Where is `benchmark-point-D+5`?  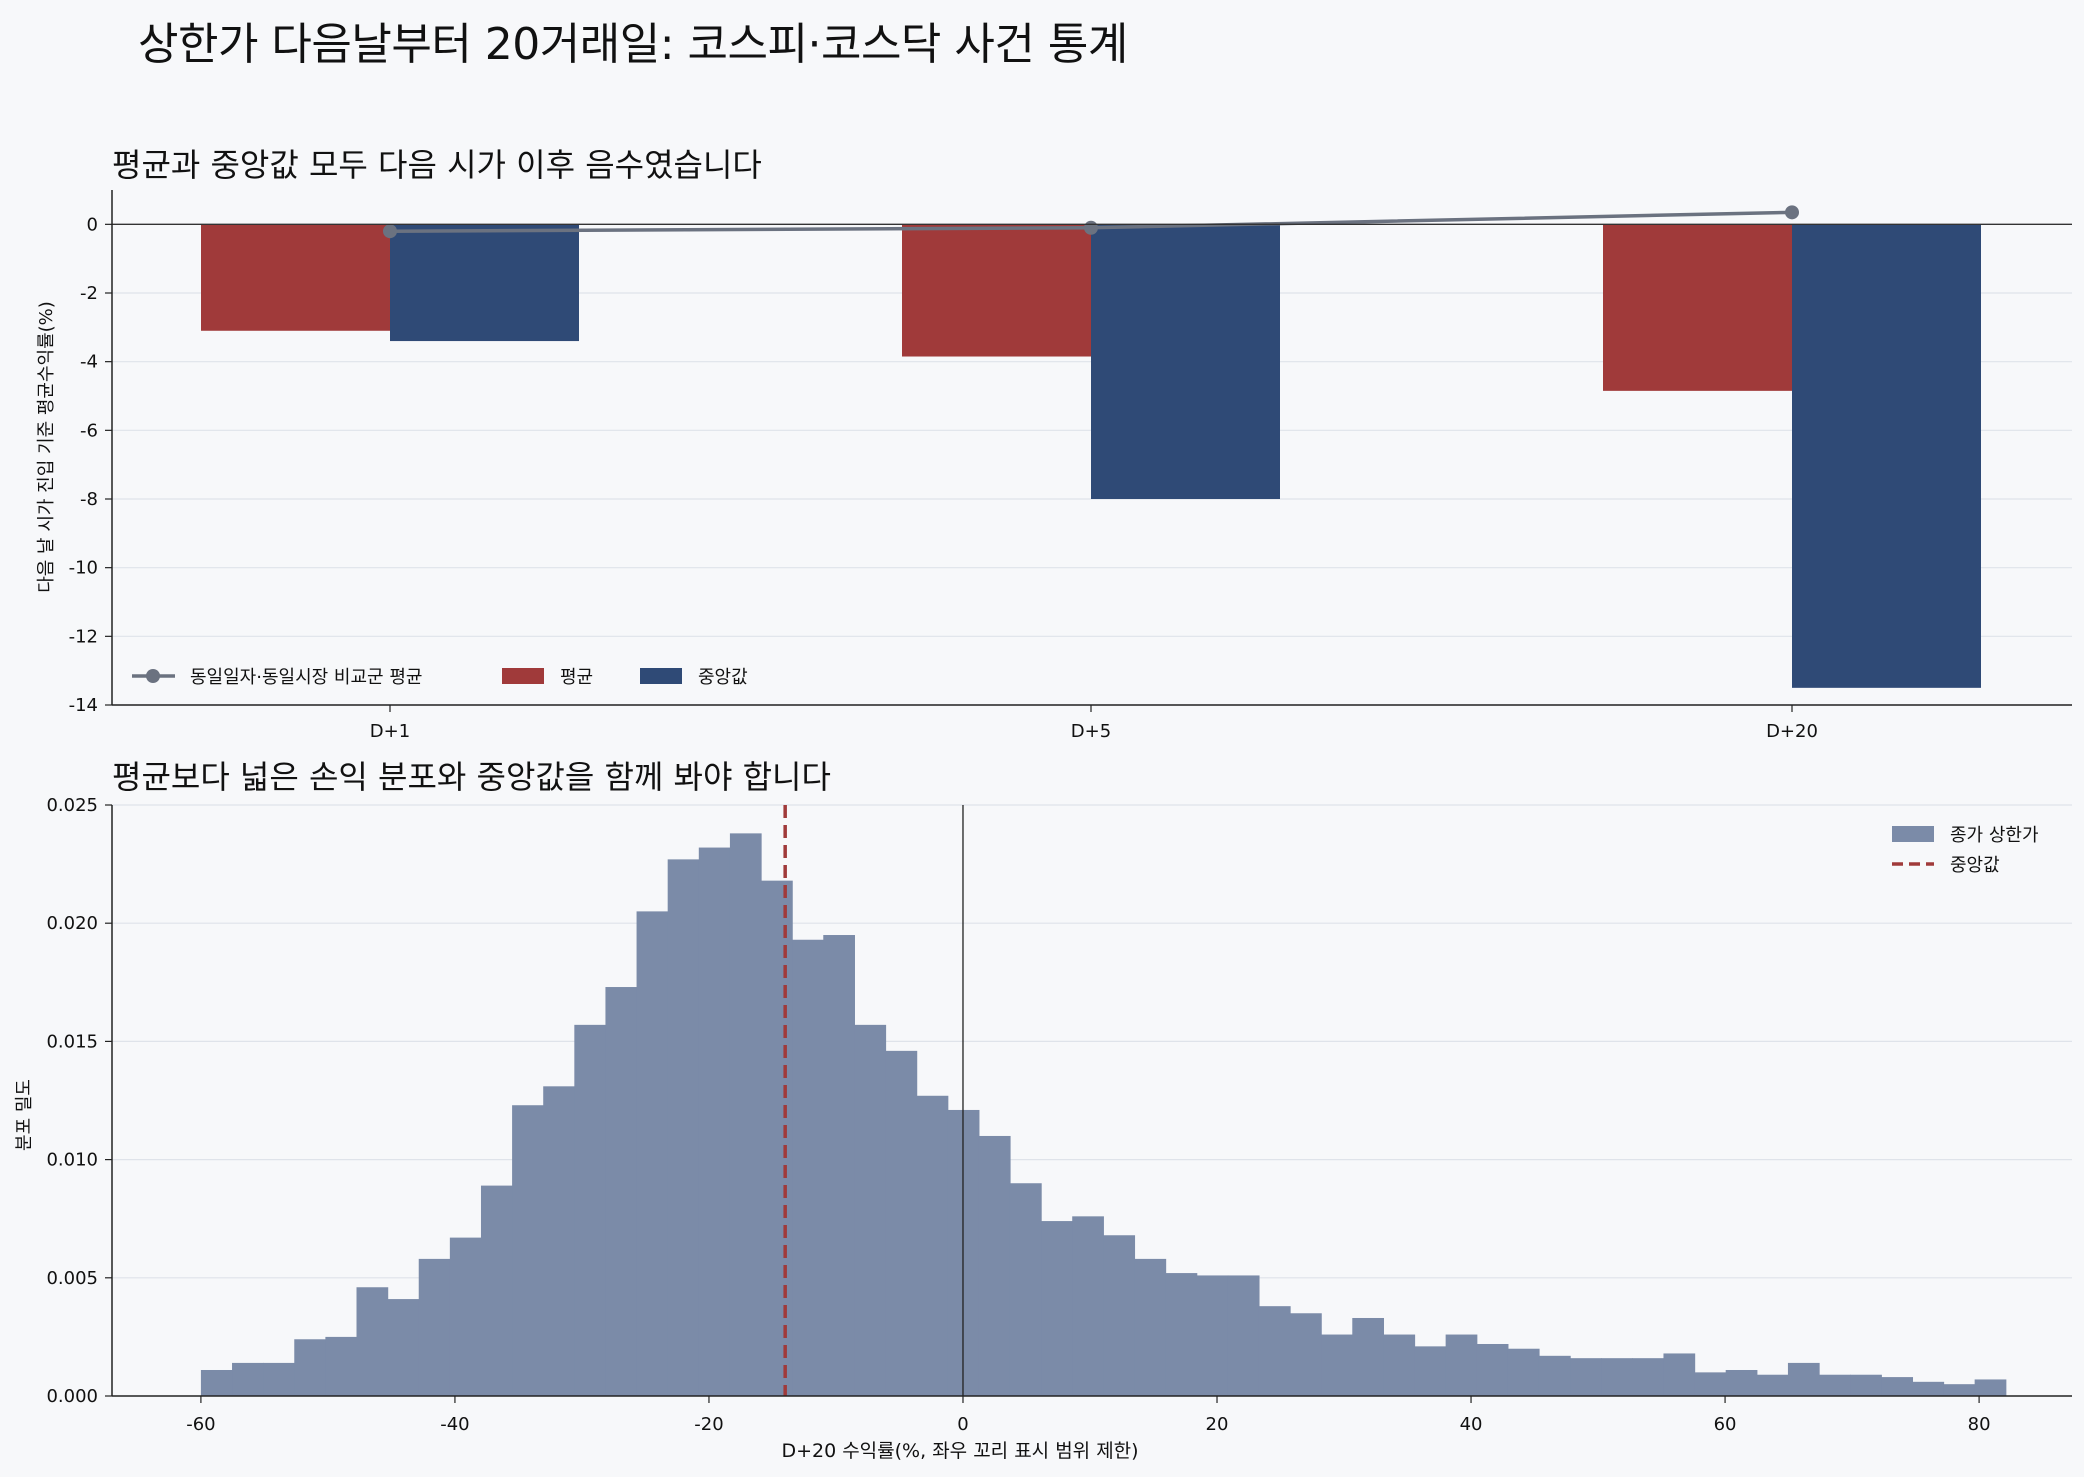
benchmark-point-D+5 is located at coordinates (1091, 227).